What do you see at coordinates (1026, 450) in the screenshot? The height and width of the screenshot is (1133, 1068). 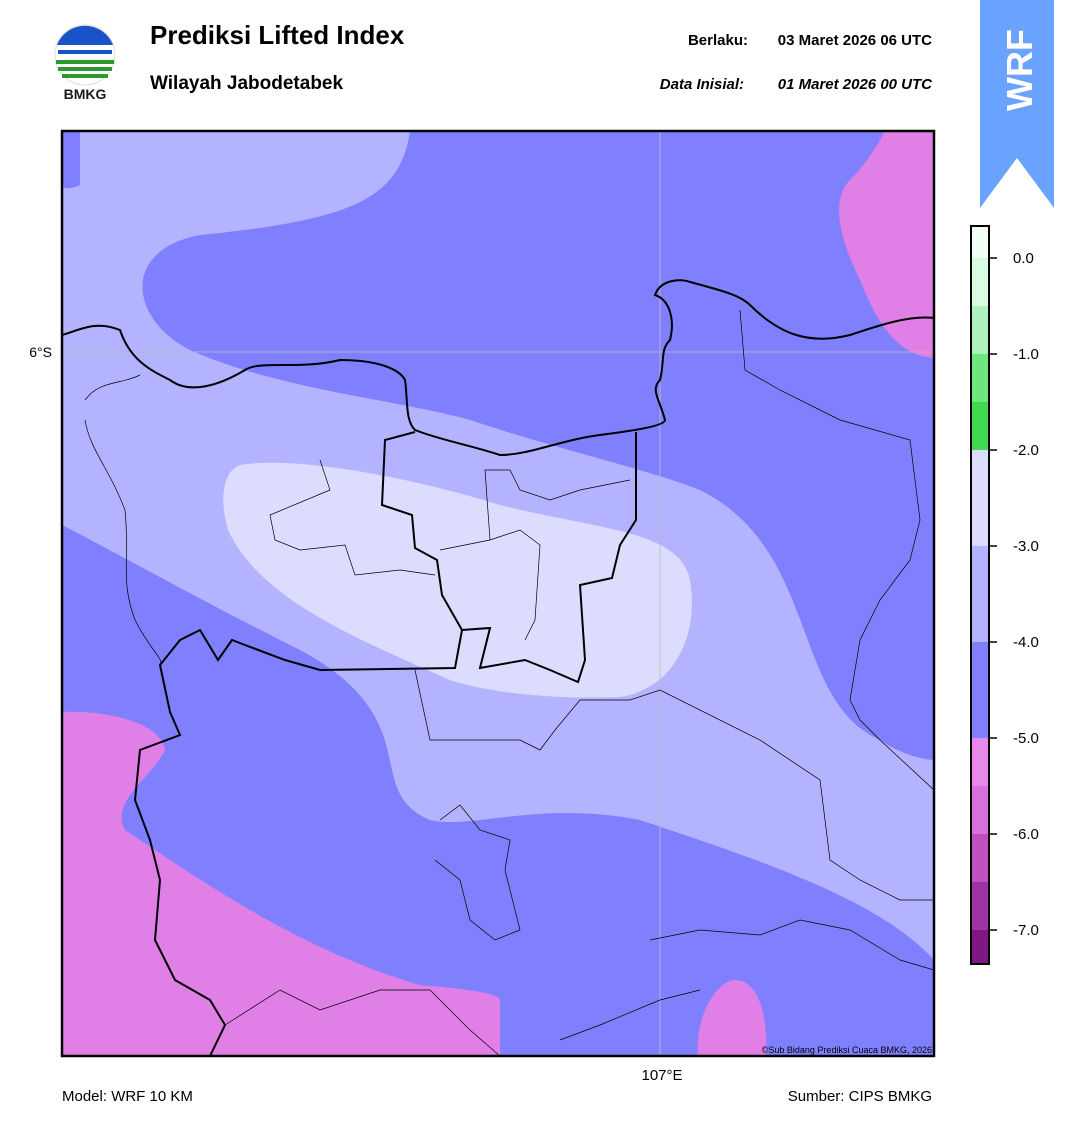 I see `colorbar-label: -2.0` at bounding box center [1026, 450].